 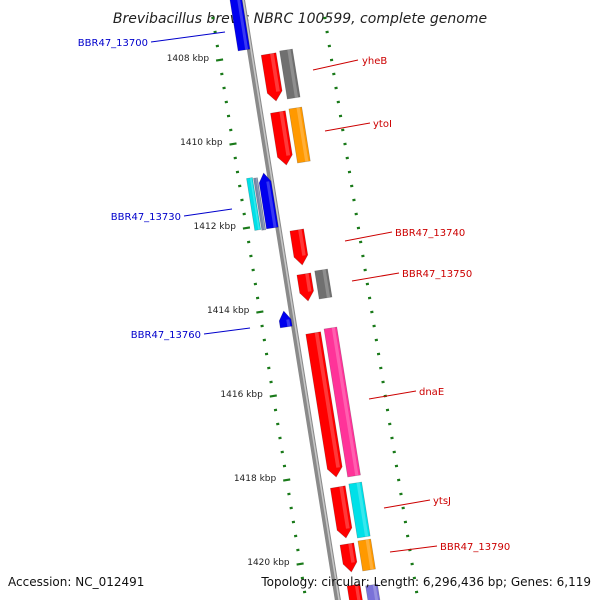 I want to click on forward-gene-label: BBR47_13740, so click(x=430, y=233).